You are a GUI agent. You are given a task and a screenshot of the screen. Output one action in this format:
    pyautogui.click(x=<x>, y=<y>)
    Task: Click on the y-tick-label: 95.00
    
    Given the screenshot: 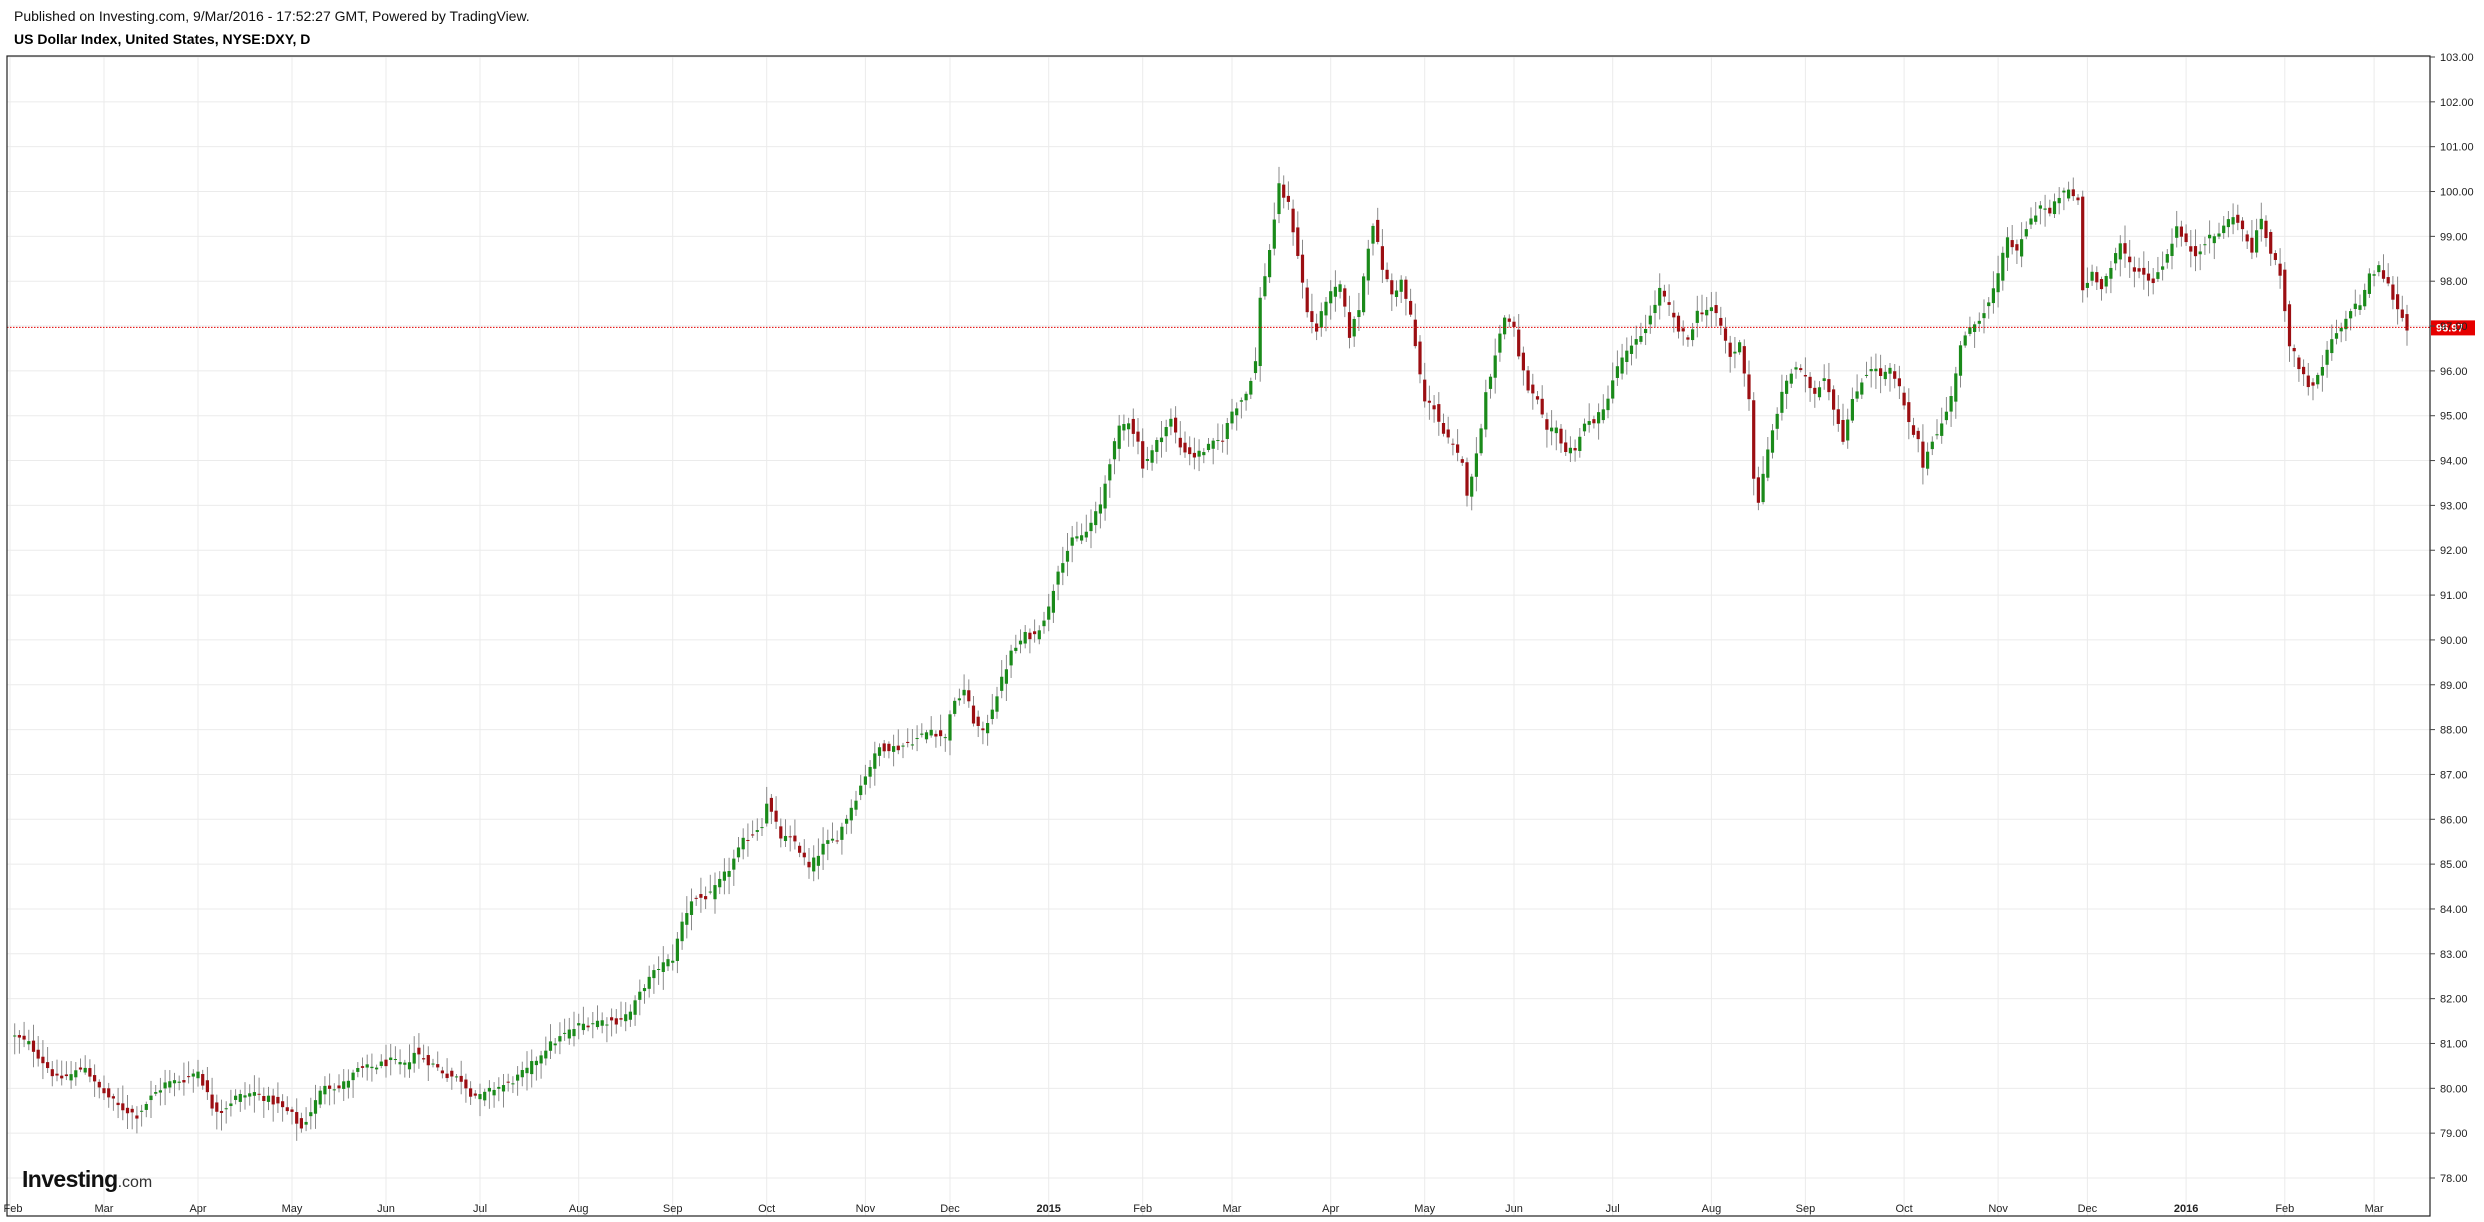 What is the action you would take?
    pyautogui.click(x=2454, y=417)
    